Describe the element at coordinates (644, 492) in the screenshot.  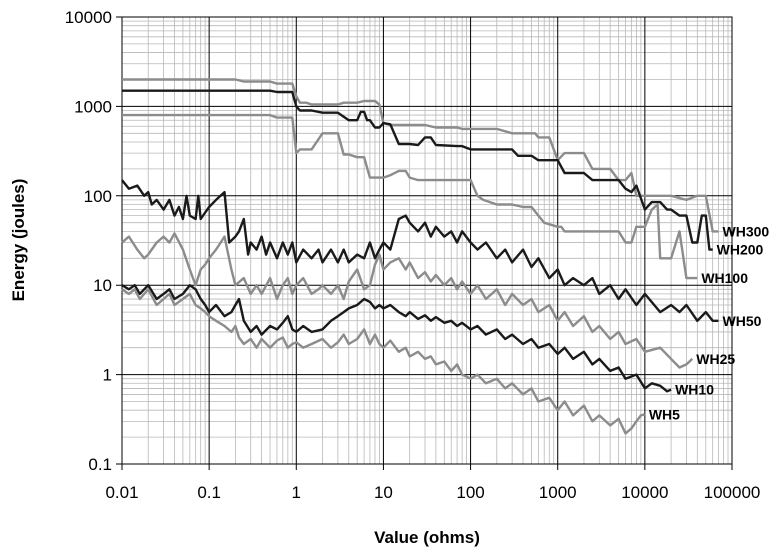
I see `x-tick-label: 10000` at that location.